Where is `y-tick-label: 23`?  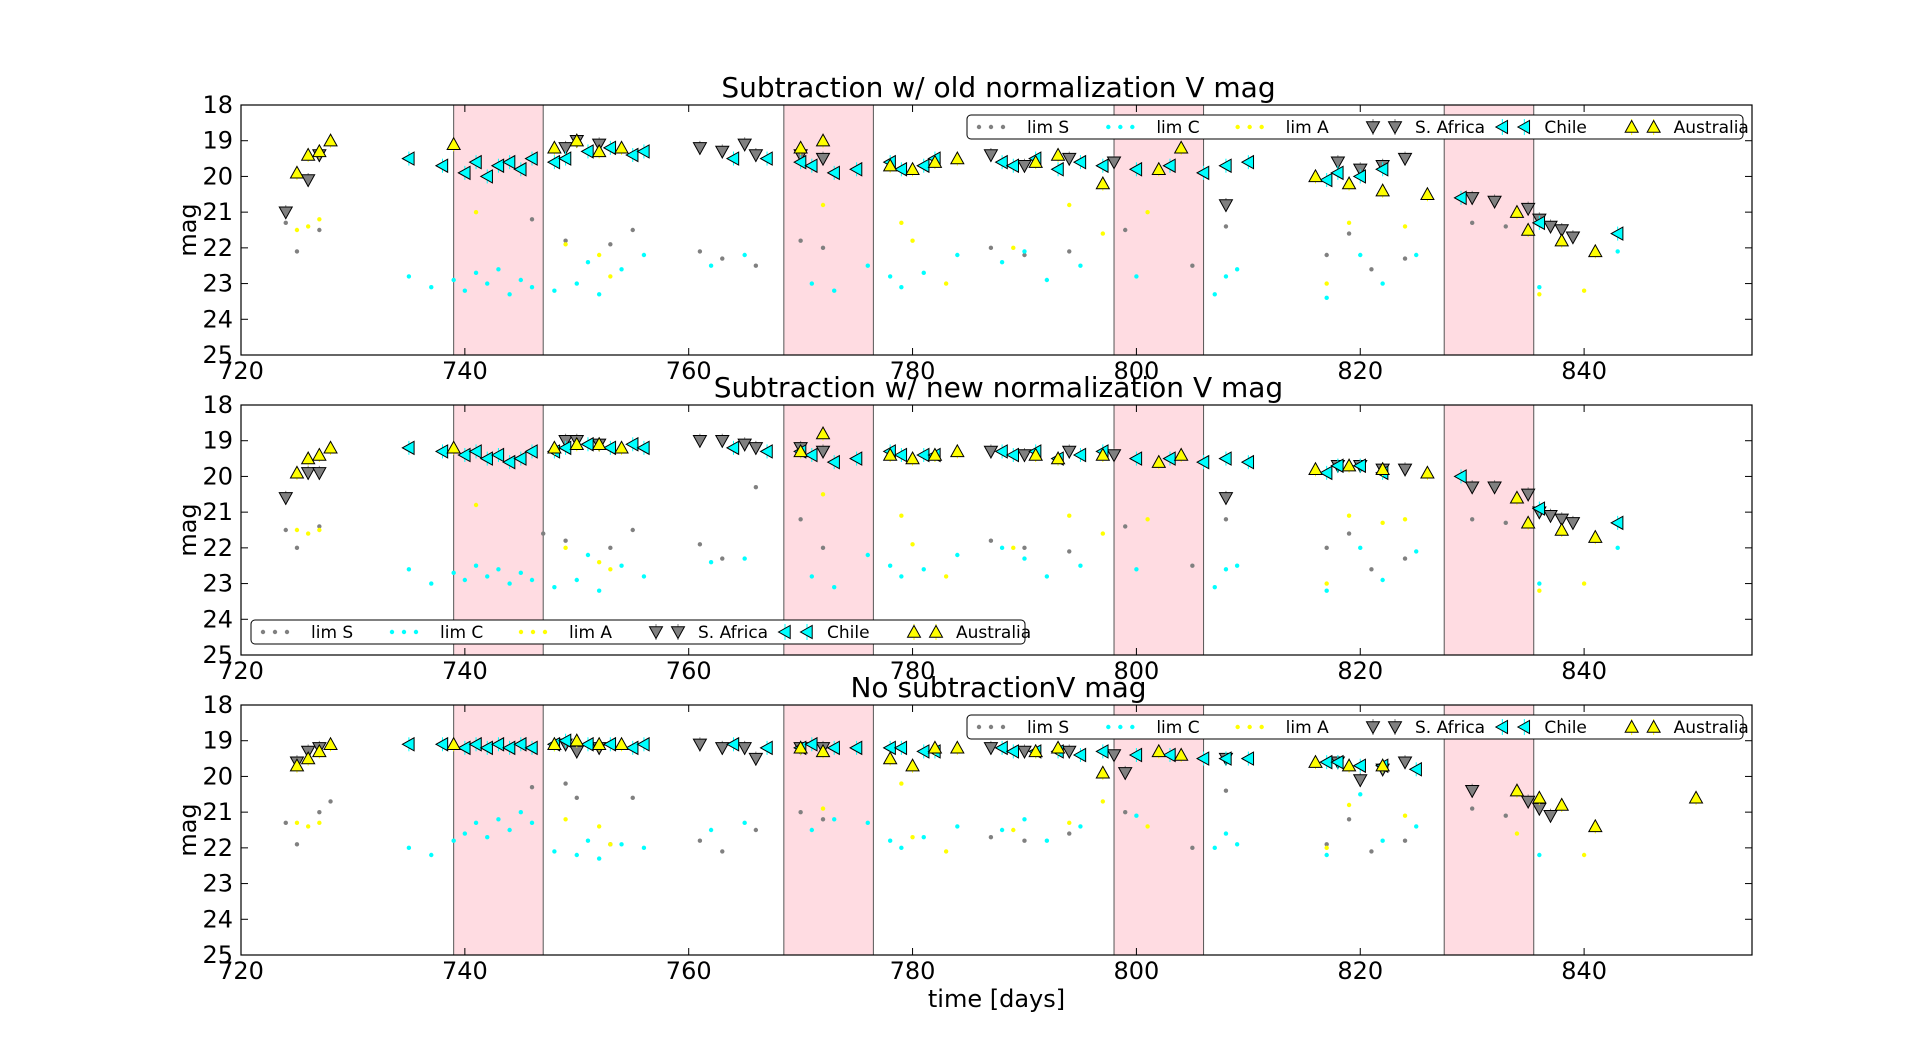 y-tick-label: 23 is located at coordinates (217, 284).